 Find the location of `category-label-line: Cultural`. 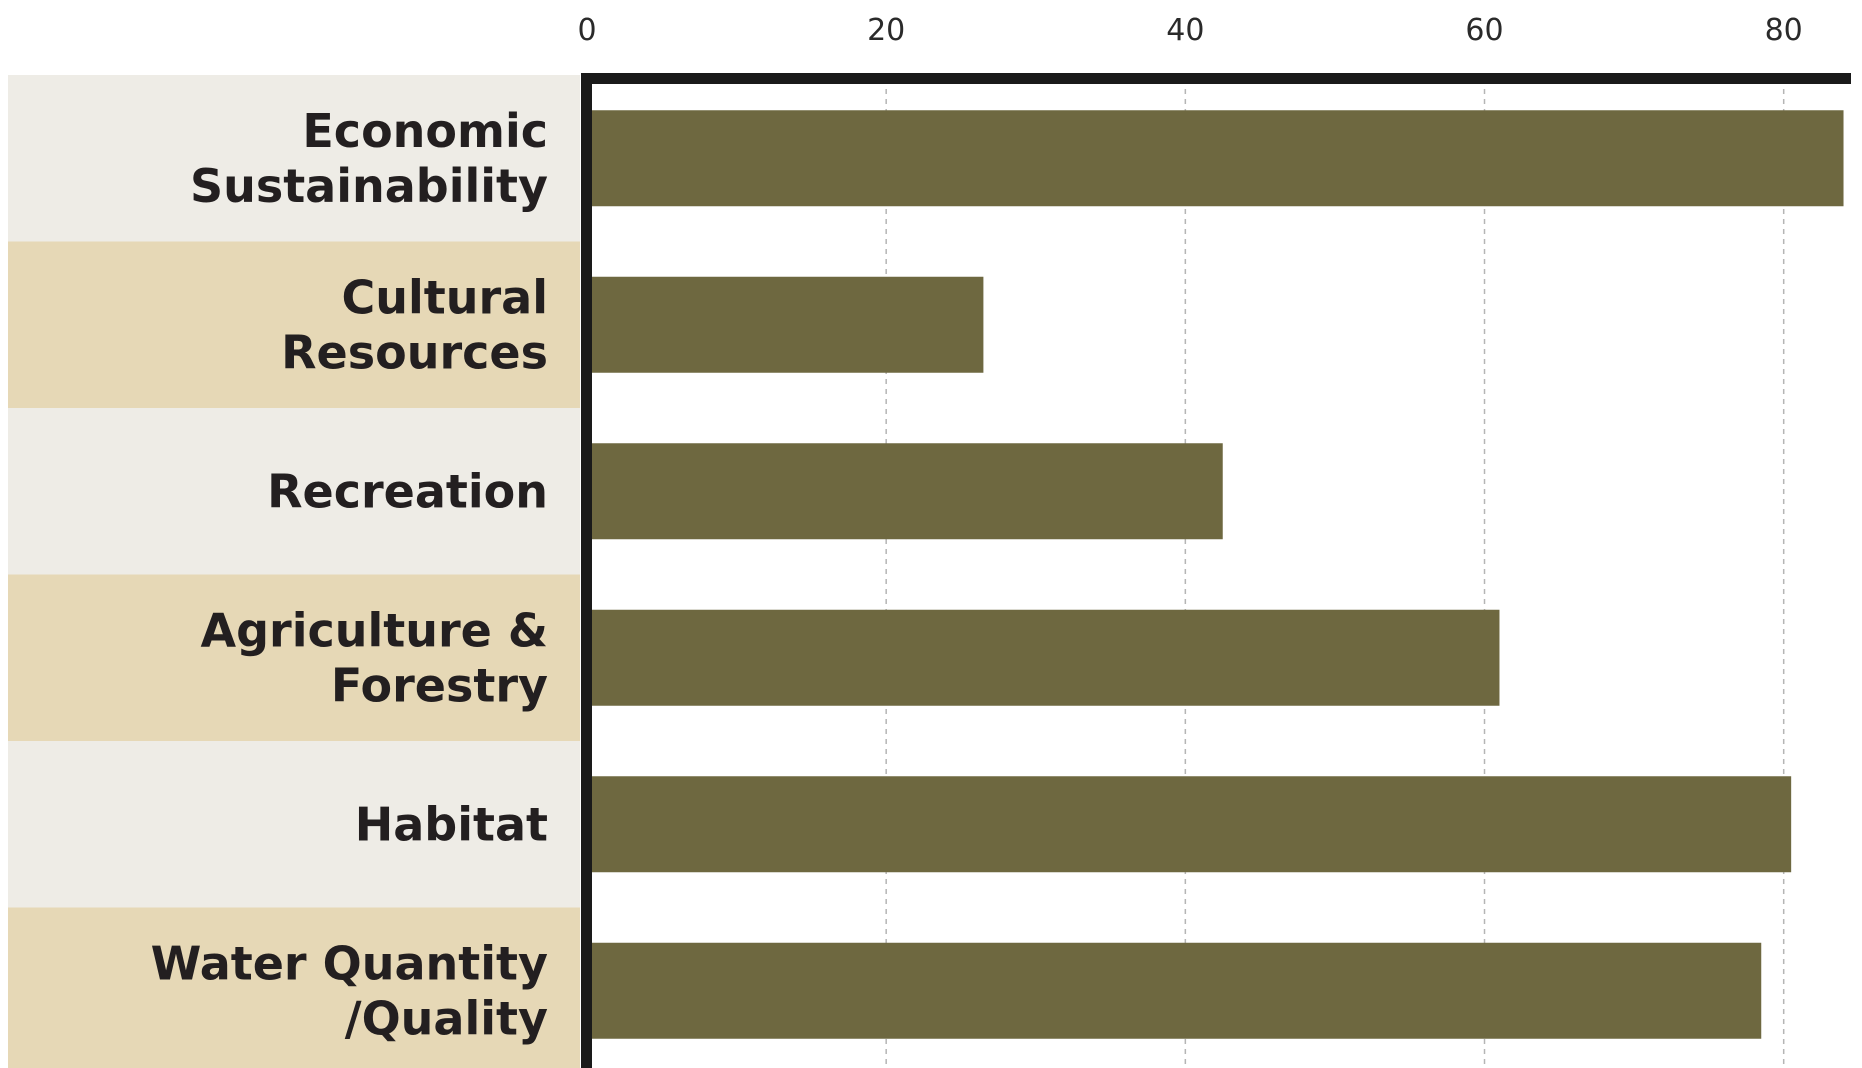

category-label-line: Cultural is located at coordinates (444, 297).